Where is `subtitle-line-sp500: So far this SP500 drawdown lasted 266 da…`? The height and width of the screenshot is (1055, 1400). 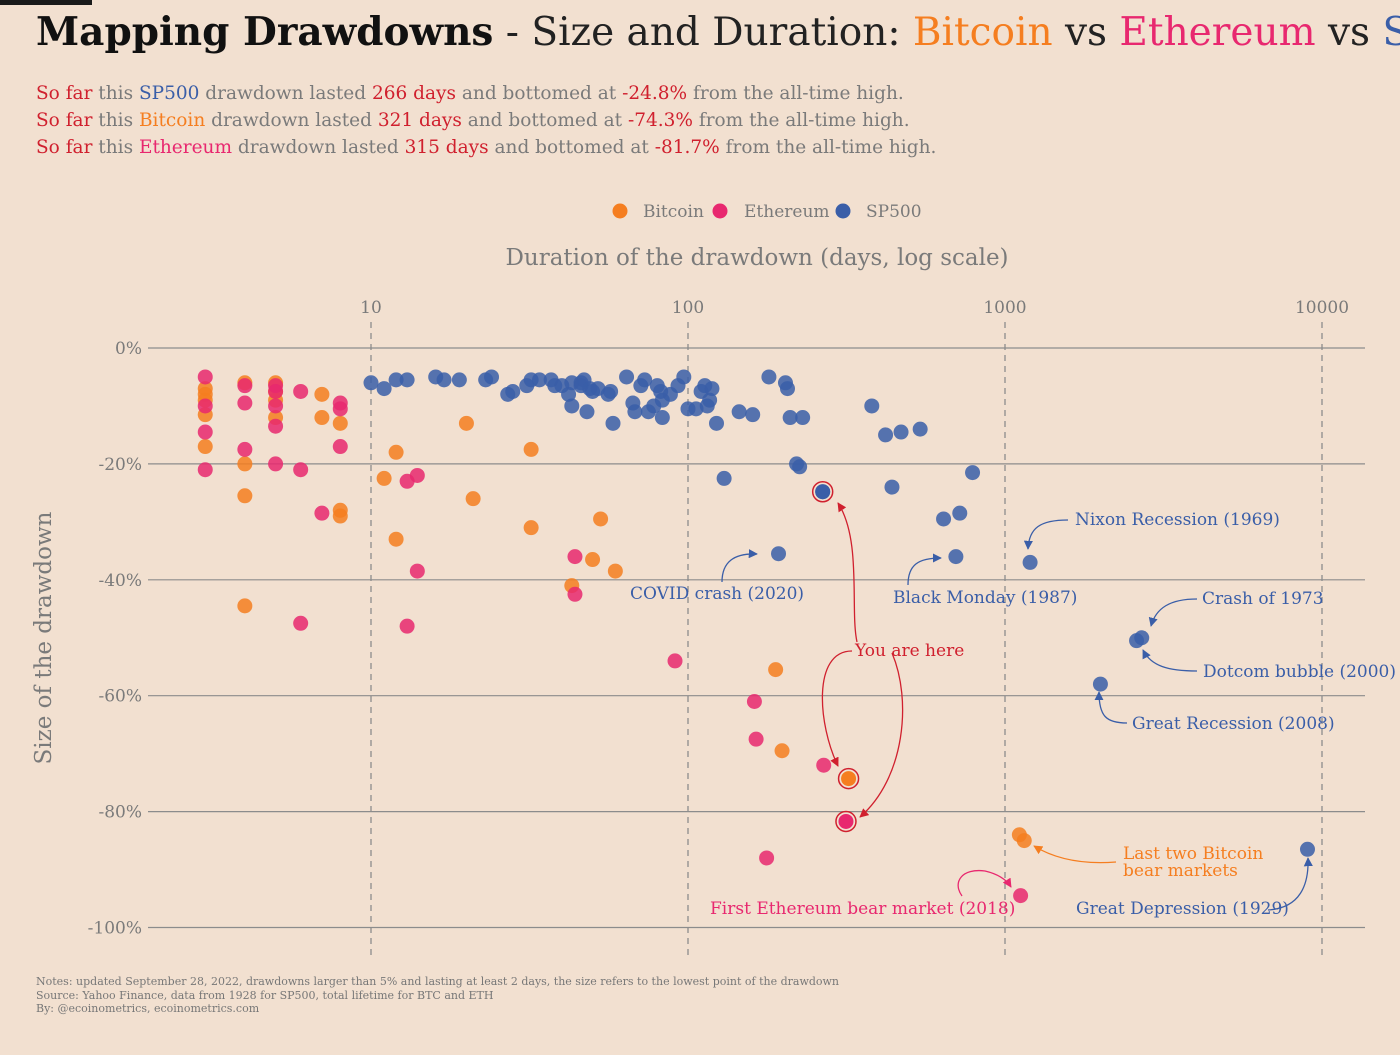 subtitle-line-sp500: So far this SP500 drawdown lasted 266 da… is located at coordinates (486, 93).